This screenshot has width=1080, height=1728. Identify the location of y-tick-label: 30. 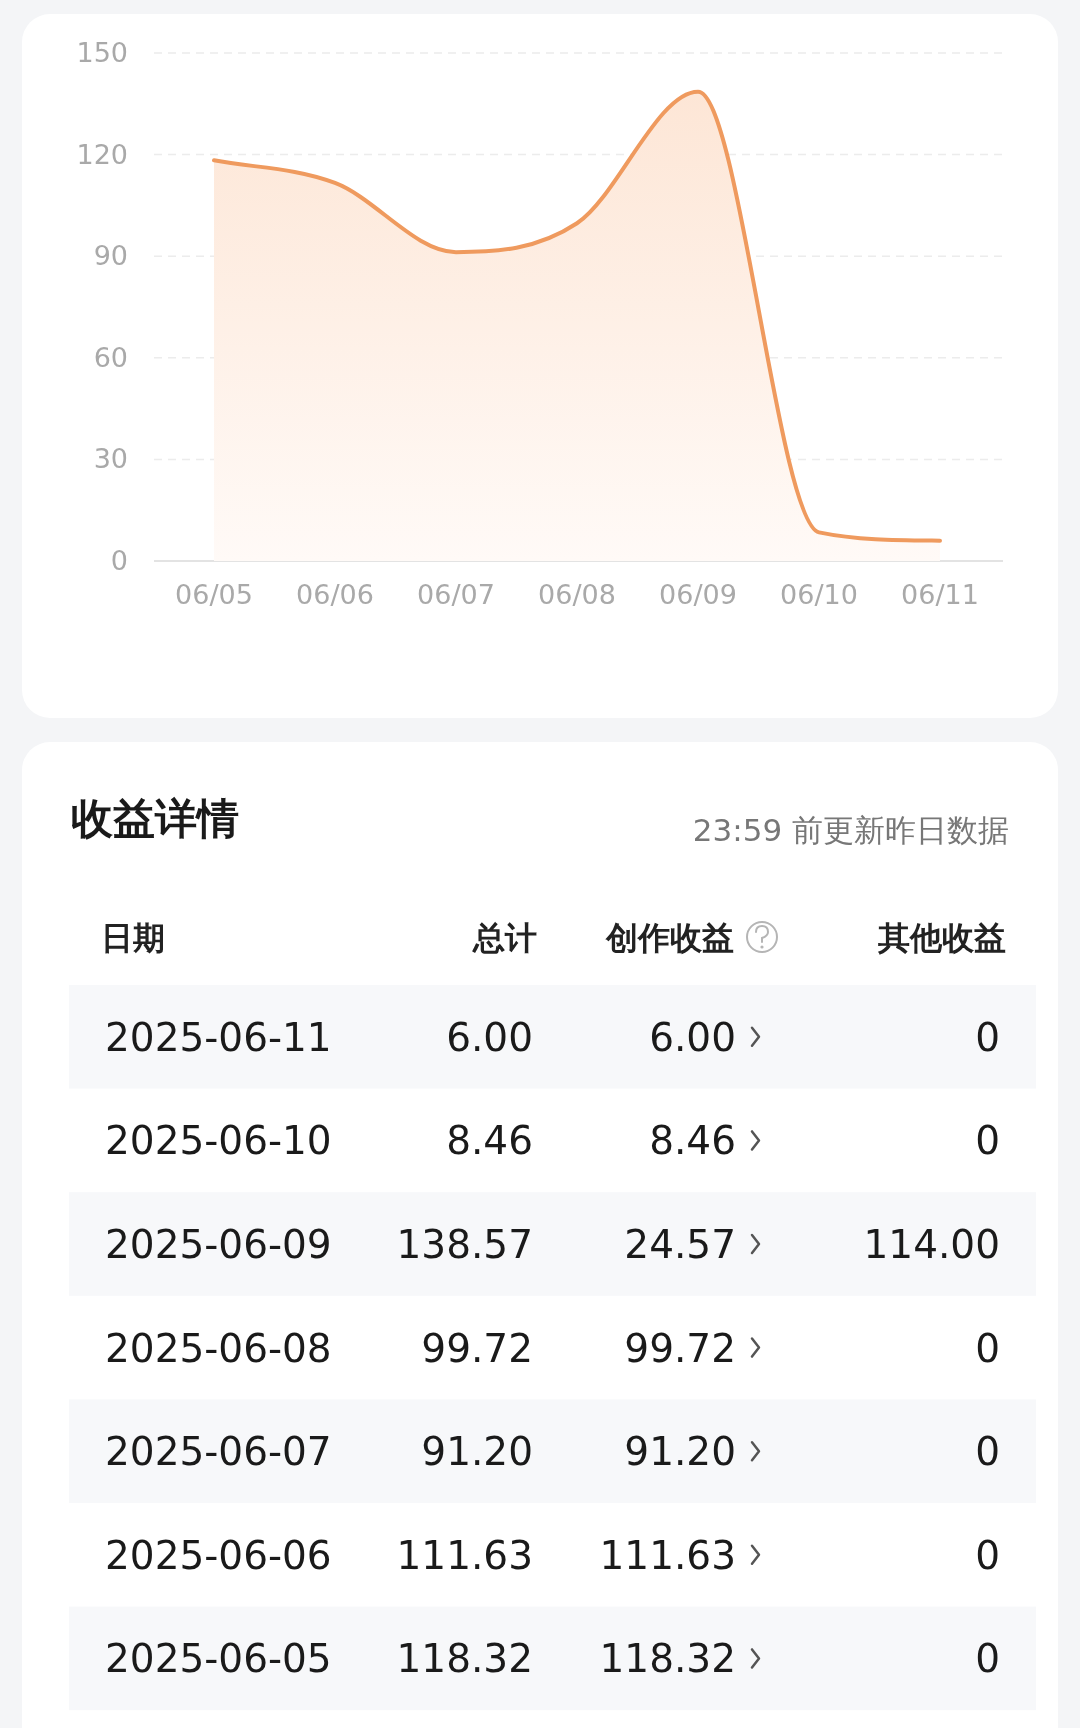
(110, 459).